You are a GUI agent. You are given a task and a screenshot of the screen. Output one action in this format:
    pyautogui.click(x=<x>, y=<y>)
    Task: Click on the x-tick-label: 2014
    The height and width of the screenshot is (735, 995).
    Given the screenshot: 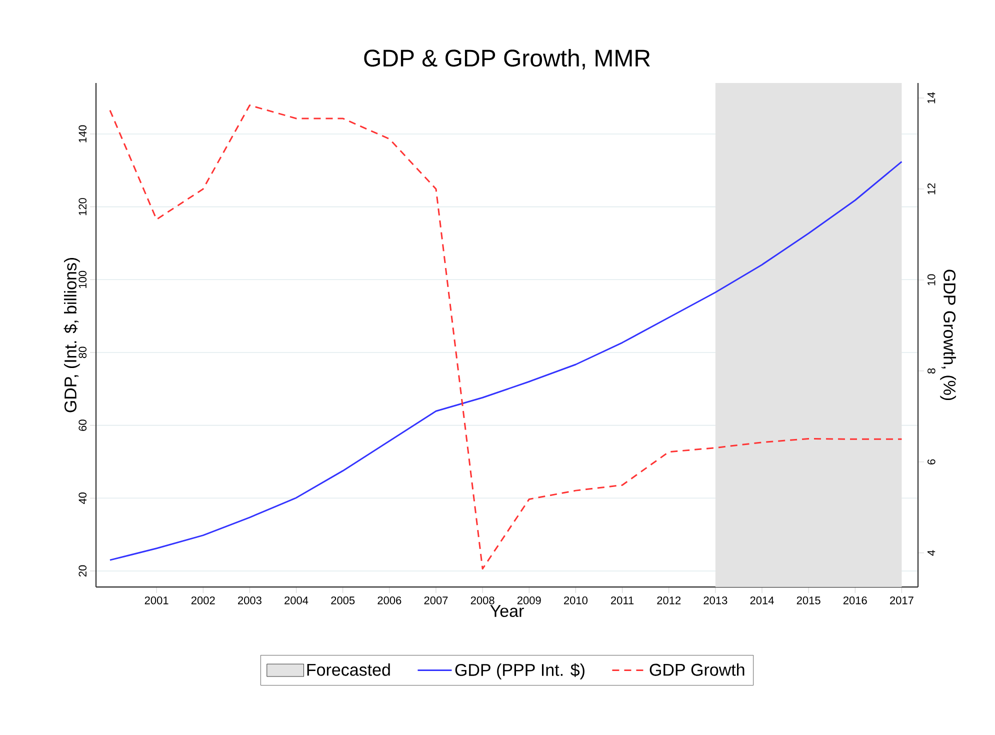 What is the action you would take?
    pyautogui.click(x=762, y=600)
    